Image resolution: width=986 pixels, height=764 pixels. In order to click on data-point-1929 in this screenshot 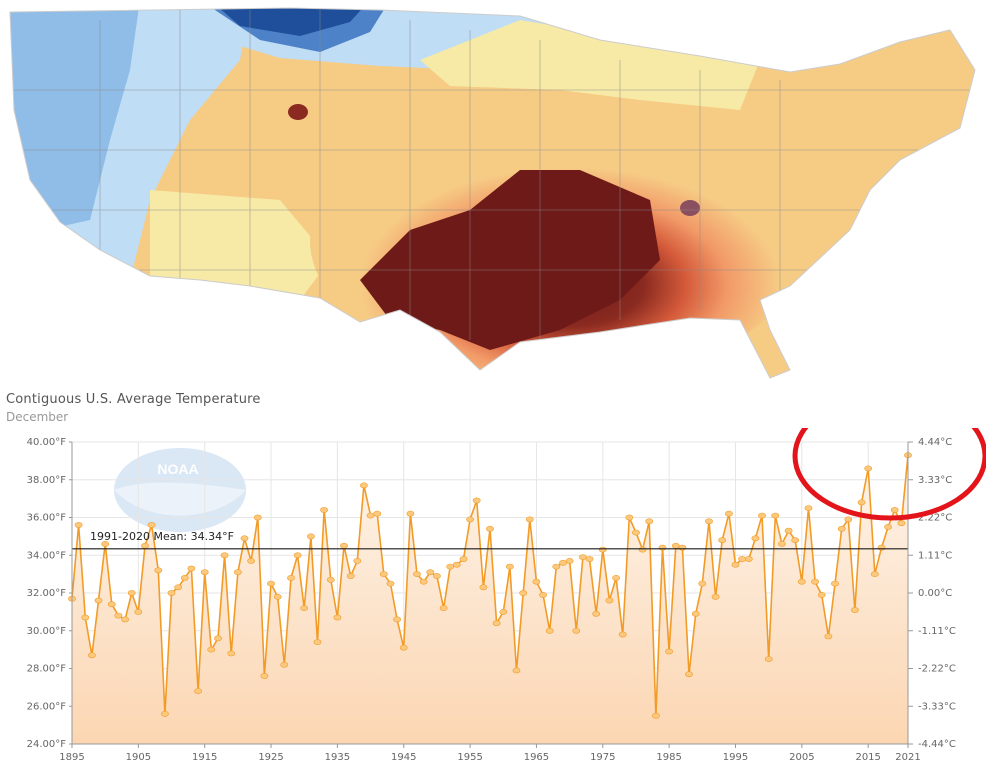, I will do `click(297, 555)`.